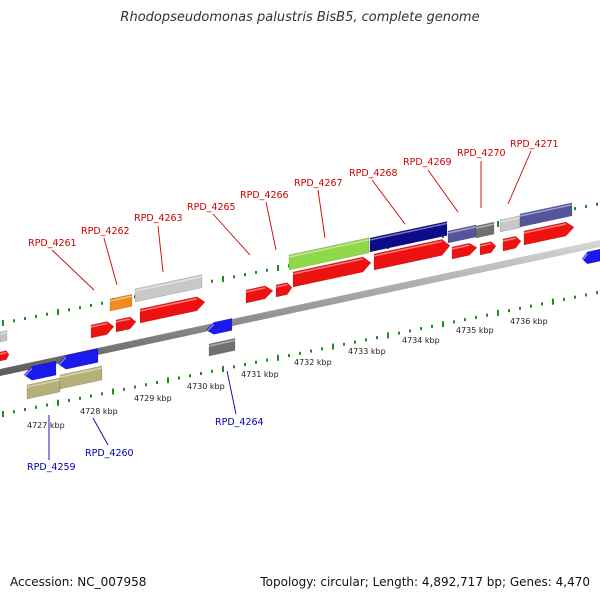 The image size is (600, 604). I want to click on gene-label-rpd-4267: RPD_4267, so click(318, 183).